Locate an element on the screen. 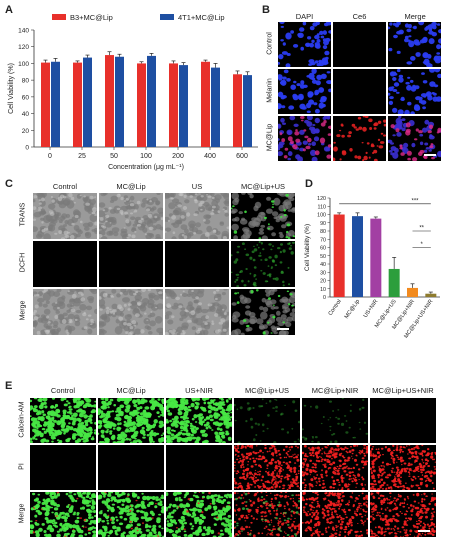  b-column-label: DAPI is located at coordinates (304, 16).